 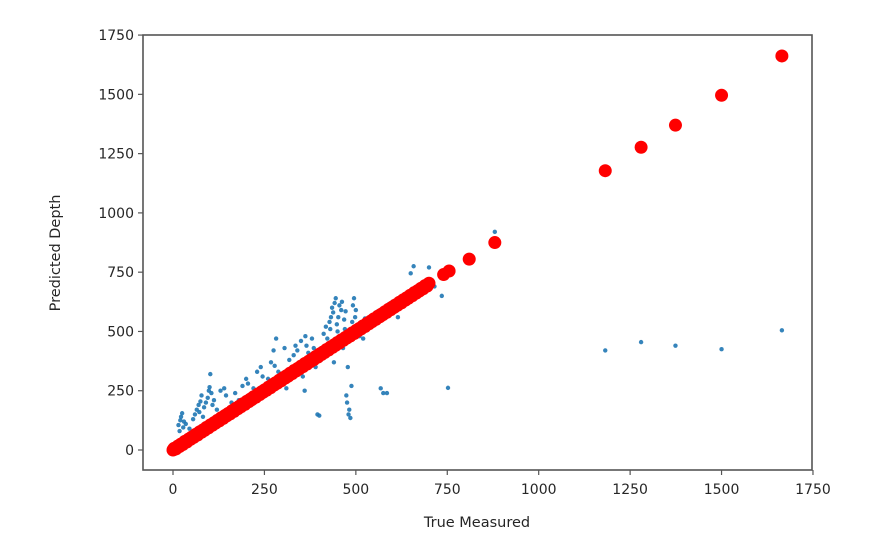 I want to click on y-tick-label: 1750, so click(x=116, y=36).